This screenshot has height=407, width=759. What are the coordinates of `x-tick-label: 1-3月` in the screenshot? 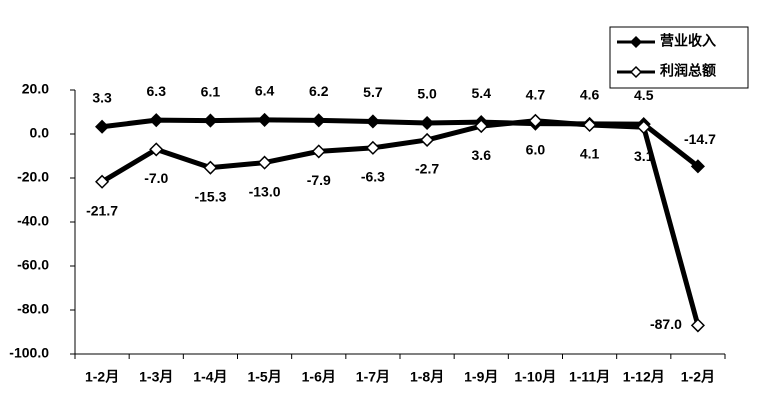 It's located at (156, 377).